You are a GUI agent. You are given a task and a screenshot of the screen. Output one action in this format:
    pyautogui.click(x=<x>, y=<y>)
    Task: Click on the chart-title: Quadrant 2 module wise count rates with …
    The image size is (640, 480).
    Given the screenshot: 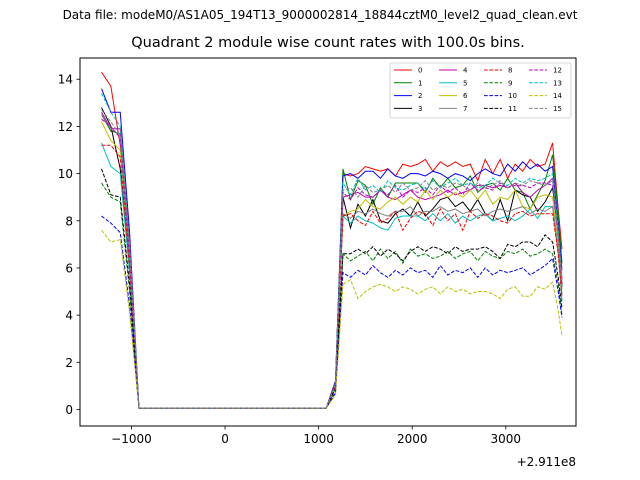 What is the action you would take?
    pyautogui.click(x=328, y=43)
    